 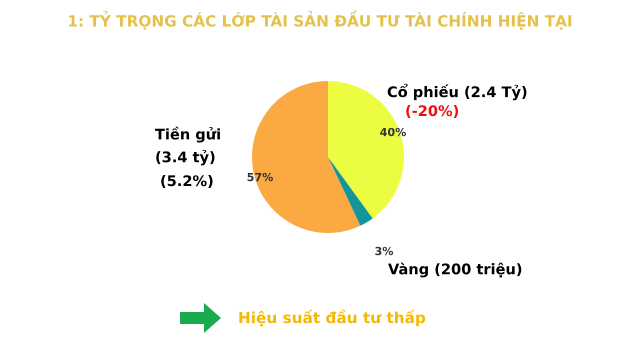 What do you see at coordinates (332, 318) in the screenshot?
I see `text: Hiệu suất đầu tư thấp` at bounding box center [332, 318].